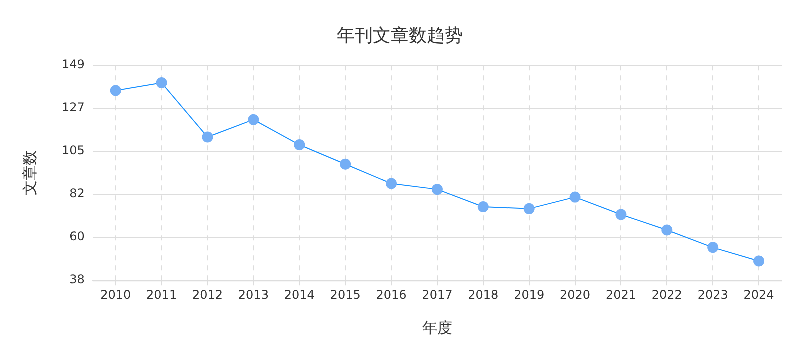  What do you see at coordinates (621, 295) in the screenshot?
I see `x-tick-label: 2021` at bounding box center [621, 295].